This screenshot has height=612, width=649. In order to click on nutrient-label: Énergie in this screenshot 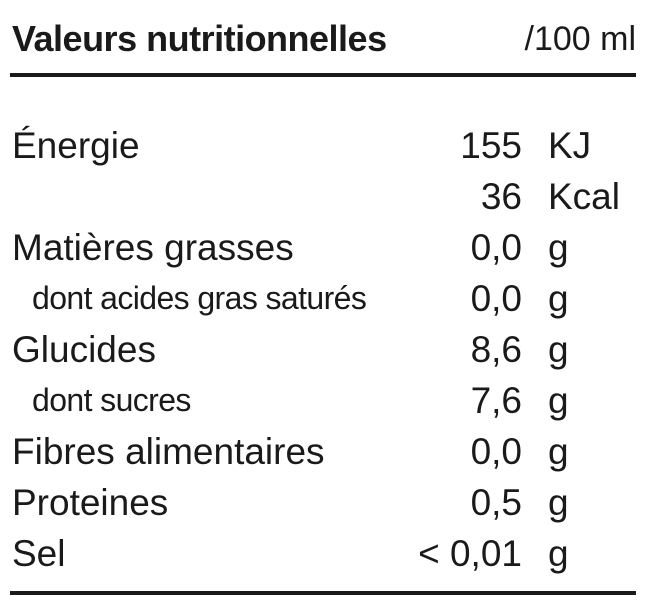, I will do `click(76, 145)`.